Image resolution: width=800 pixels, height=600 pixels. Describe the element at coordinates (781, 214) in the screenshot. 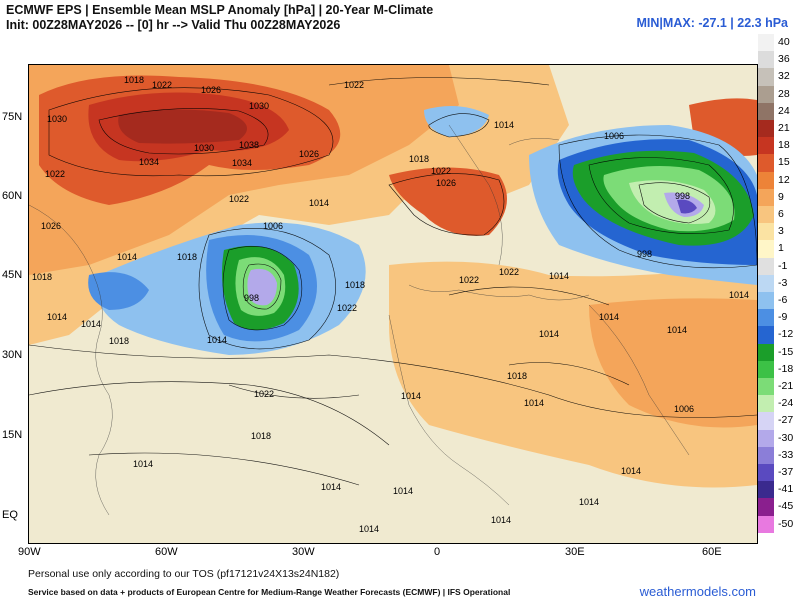

I see `colorbar-label: 6` at that location.